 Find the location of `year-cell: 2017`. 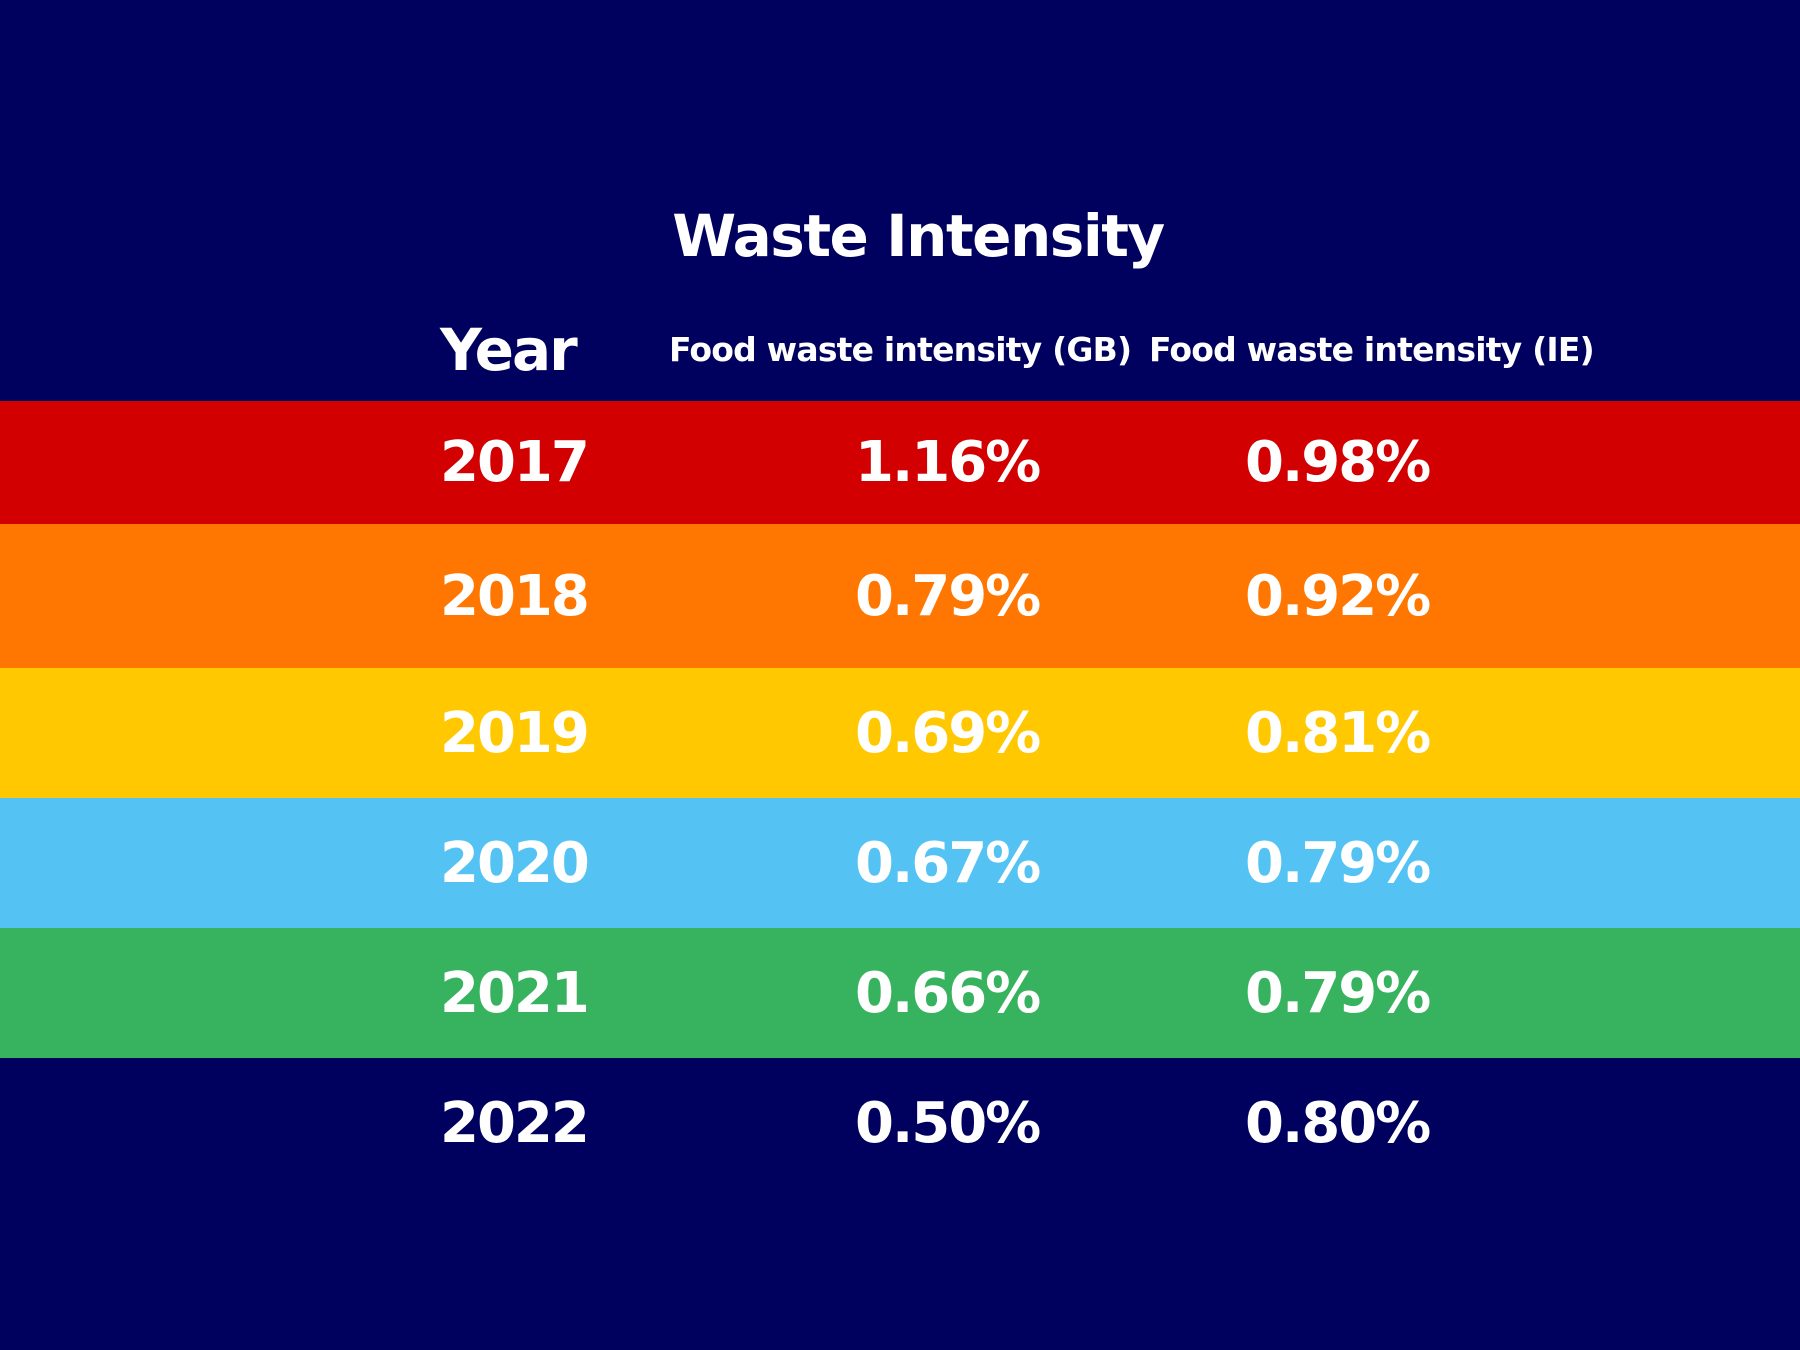

year-cell: 2017 is located at coordinates (515, 462).